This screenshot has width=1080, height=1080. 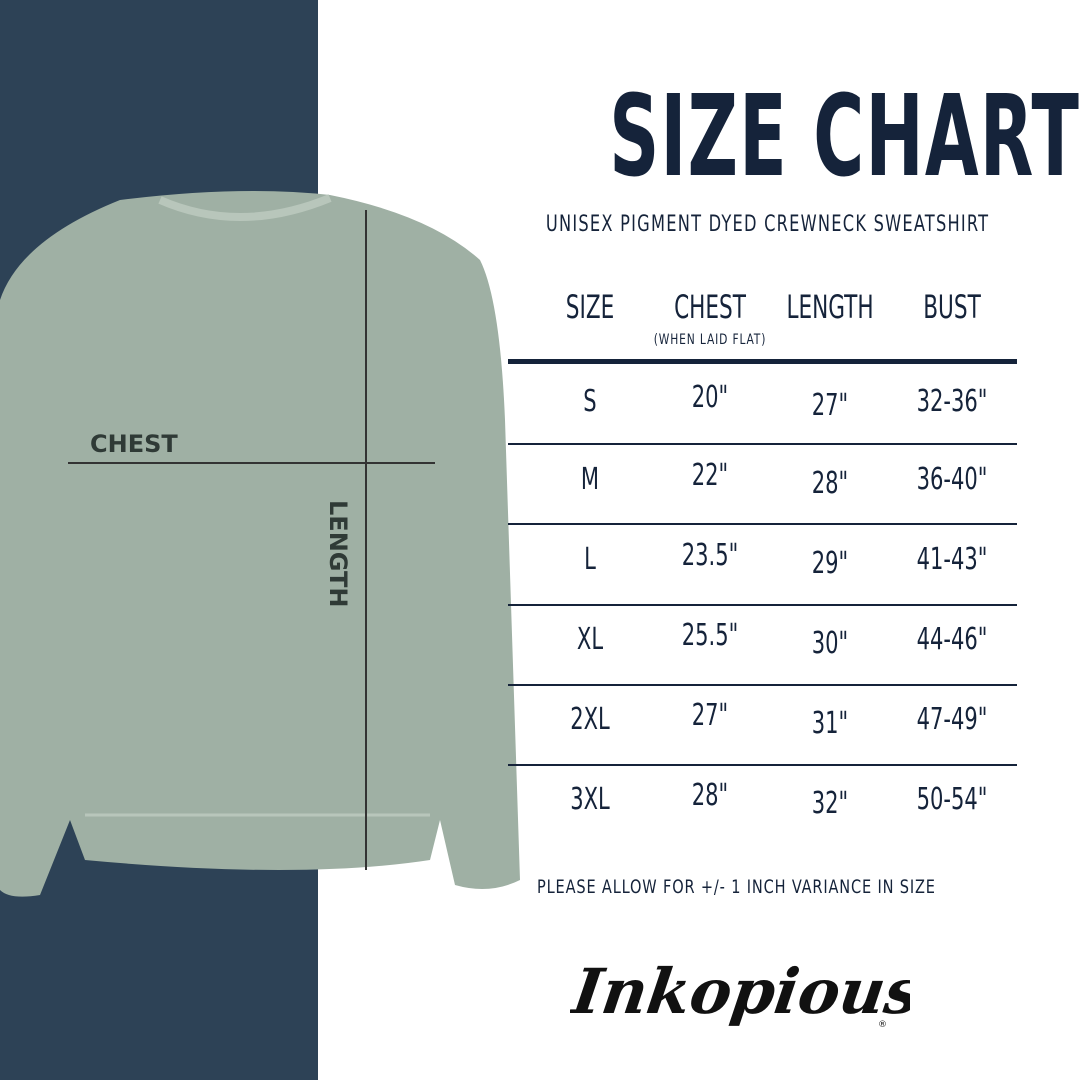 What do you see at coordinates (762, 361) in the screenshot?
I see `header-divider` at bounding box center [762, 361].